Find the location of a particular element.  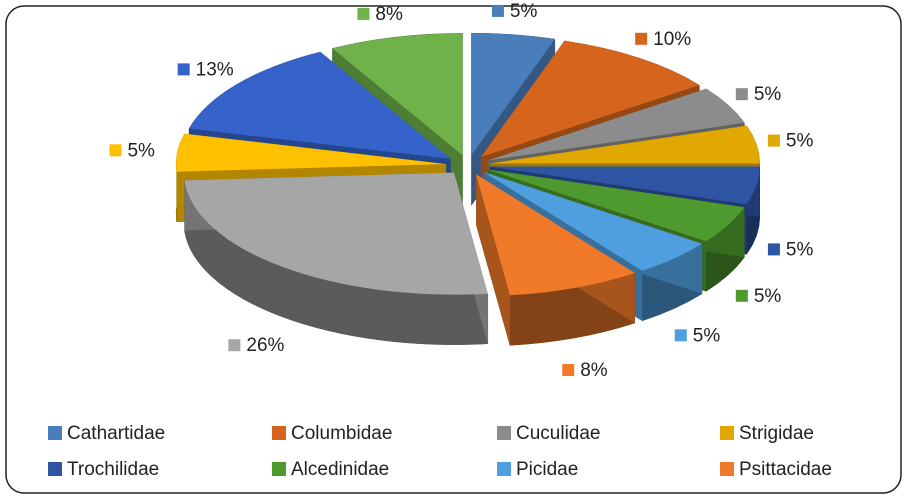

data-label: 13% is located at coordinates (215, 69).